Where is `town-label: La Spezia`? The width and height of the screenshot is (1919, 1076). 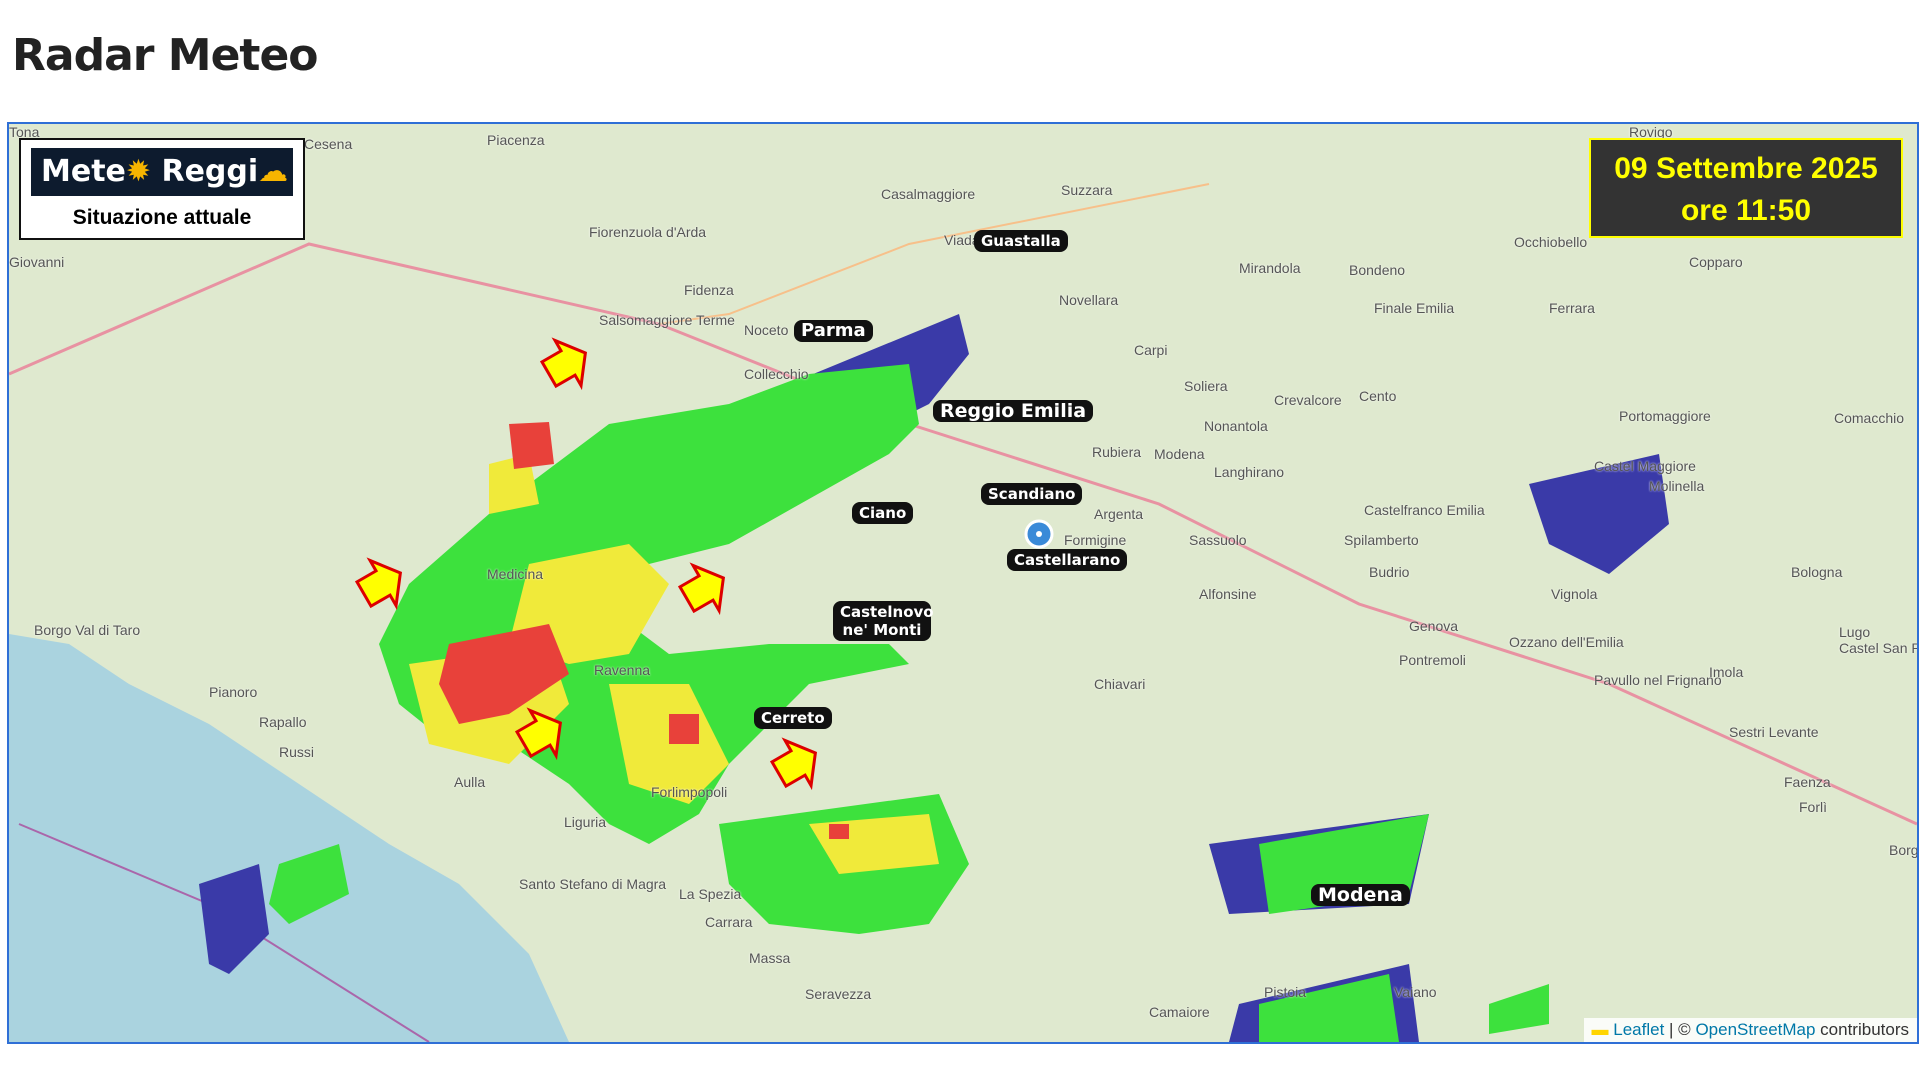 town-label: La Spezia is located at coordinates (710, 894).